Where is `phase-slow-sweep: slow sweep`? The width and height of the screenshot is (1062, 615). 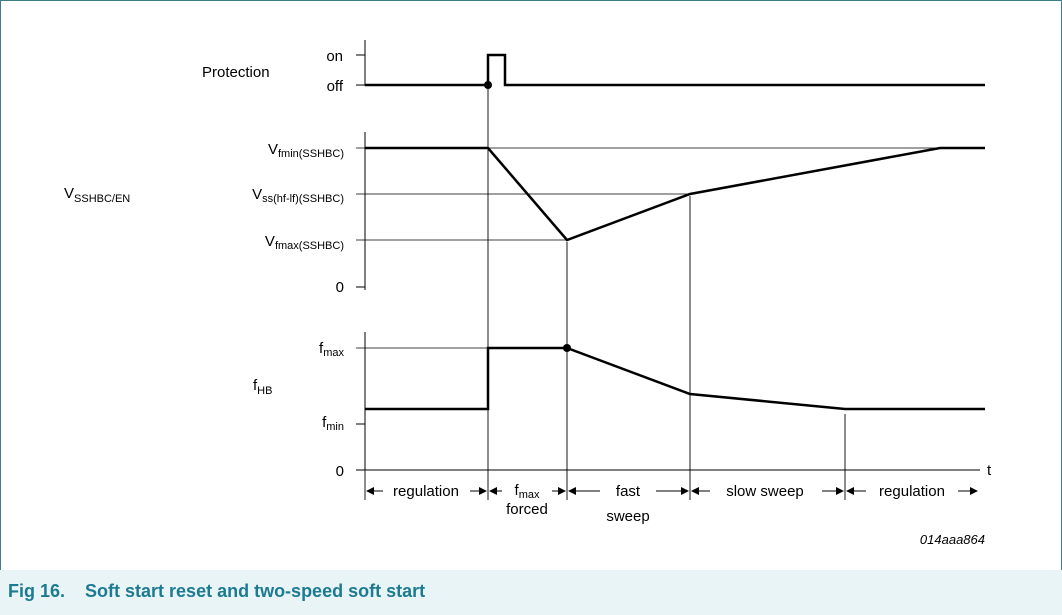 phase-slow-sweep: slow sweep is located at coordinates (767, 491).